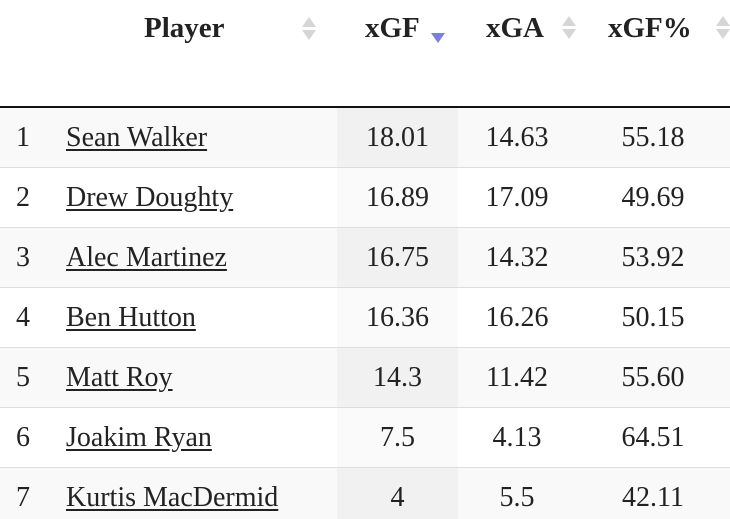 The image size is (730, 519). What do you see at coordinates (517, 137) in the screenshot?
I see `xga-cell: 14.63` at bounding box center [517, 137].